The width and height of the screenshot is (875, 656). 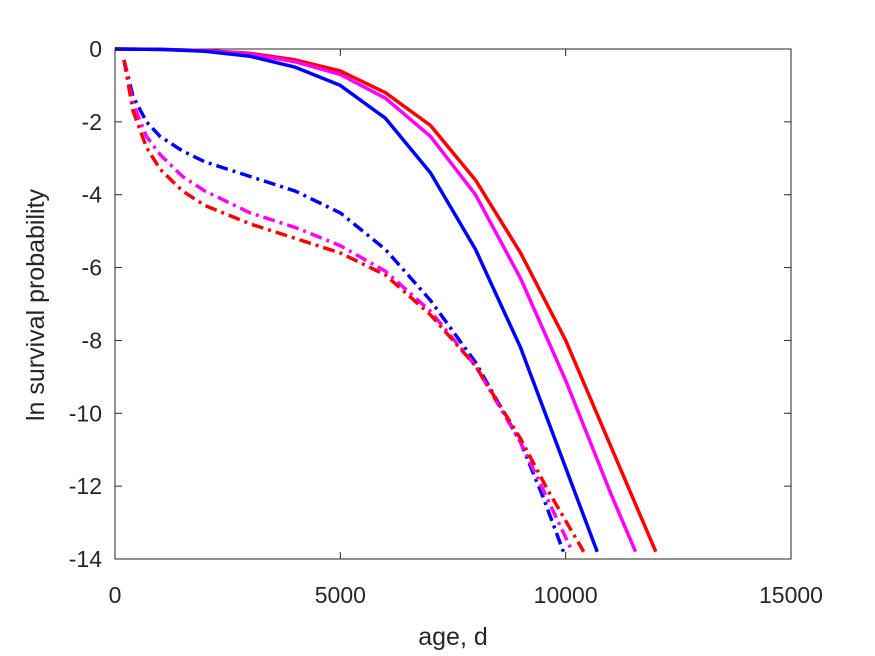 What do you see at coordinates (453, 637) in the screenshot?
I see `x-axis-label: age, d` at bounding box center [453, 637].